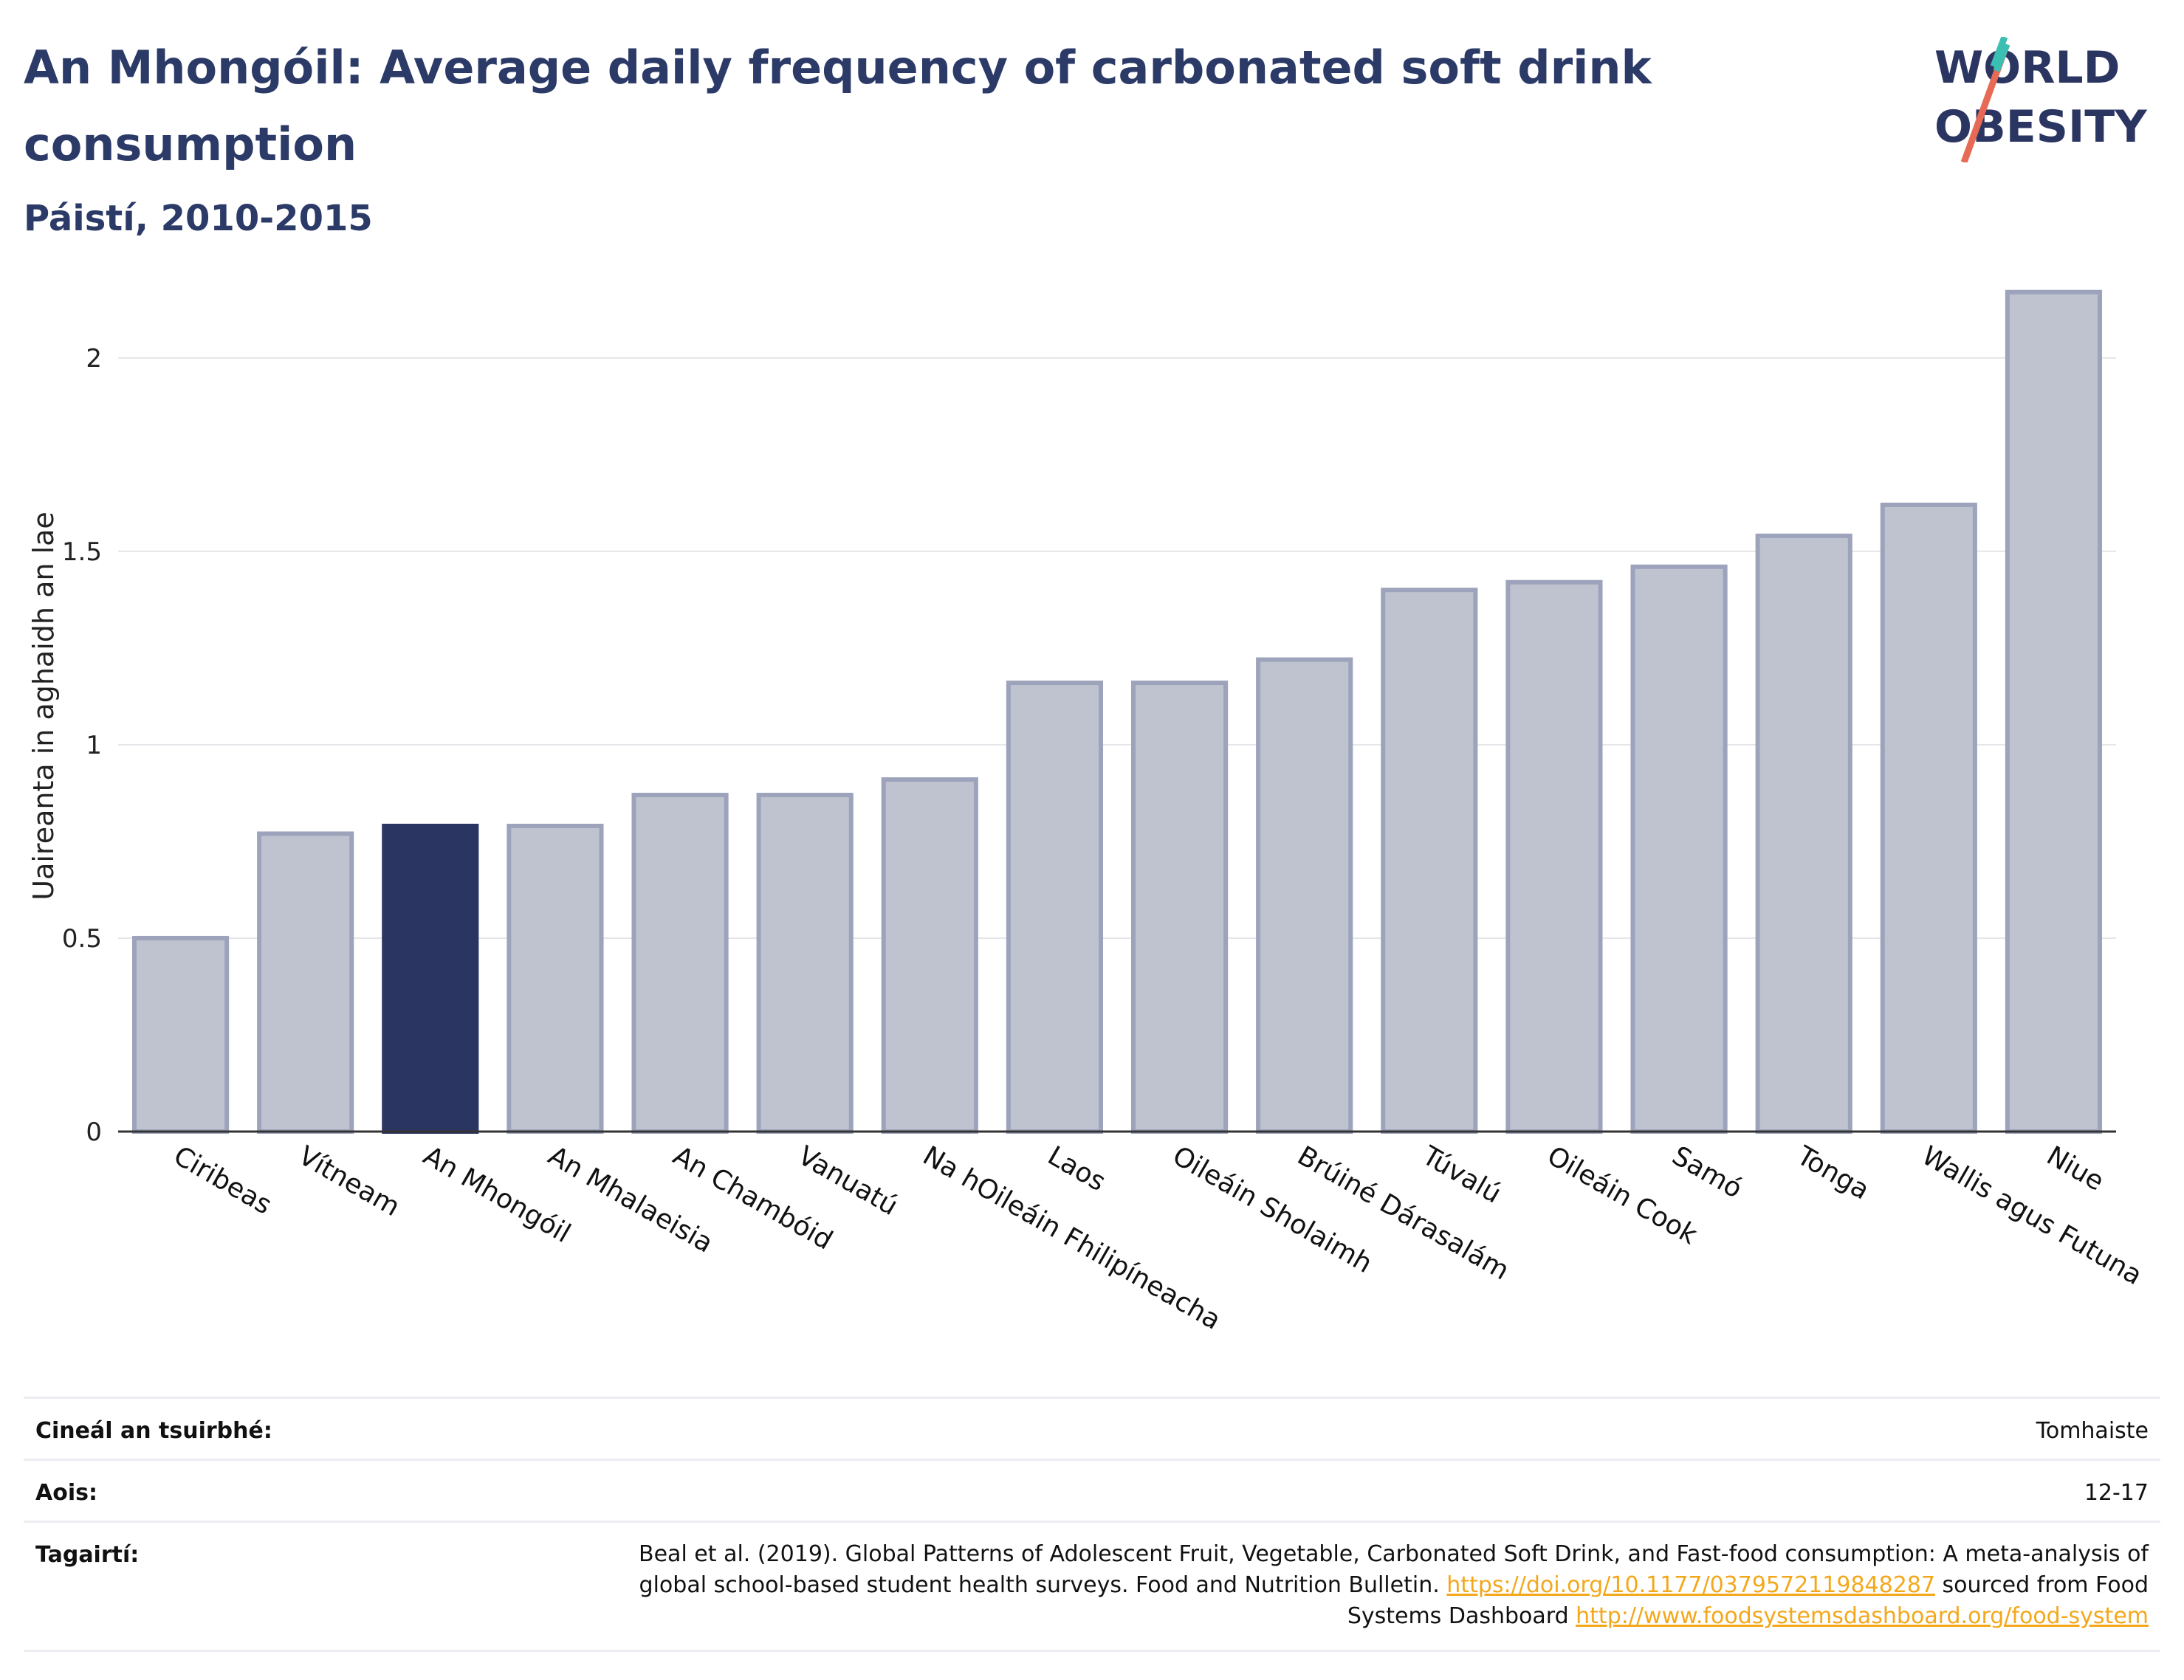 This screenshot has height=1680, width=2184. I want to click on survey-type-value: Tomhaiste, so click(2093, 1431).